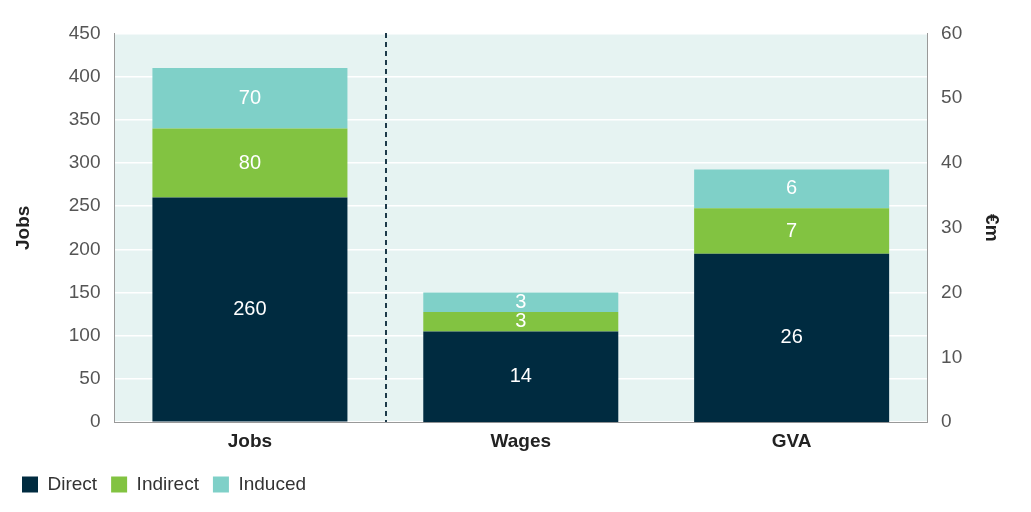 The image size is (1031, 512). Describe the element at coordinates (952, 356) in the screenshot. I see `y2-tick-label: 10` at that location.